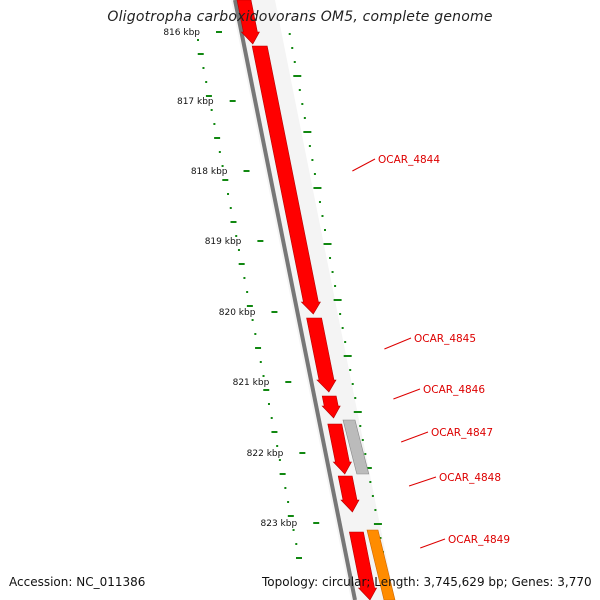 This screenshot has width=600, height=600. I want to click on gene-label-ocar-4844: OCAR_4844, so click(409, 160).